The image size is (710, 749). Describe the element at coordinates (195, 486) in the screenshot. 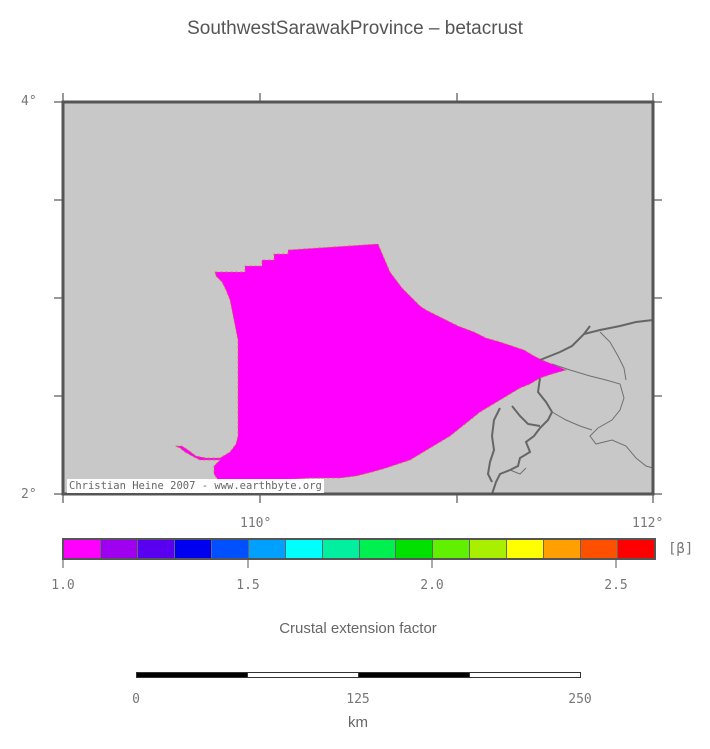

I see `map-credit: Christian Heine 2007 - www.earthbyte.org` at that location.